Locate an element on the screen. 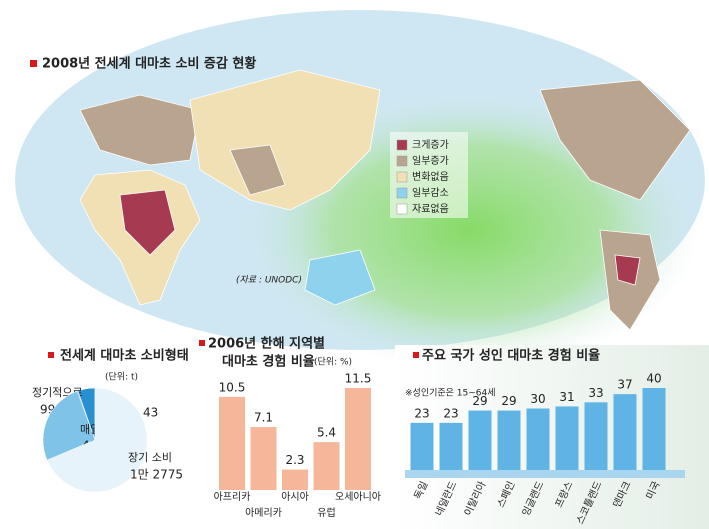 This screenshot has width=709, height=529. category-label: 아프리카 is located at coordinates (232, 497).